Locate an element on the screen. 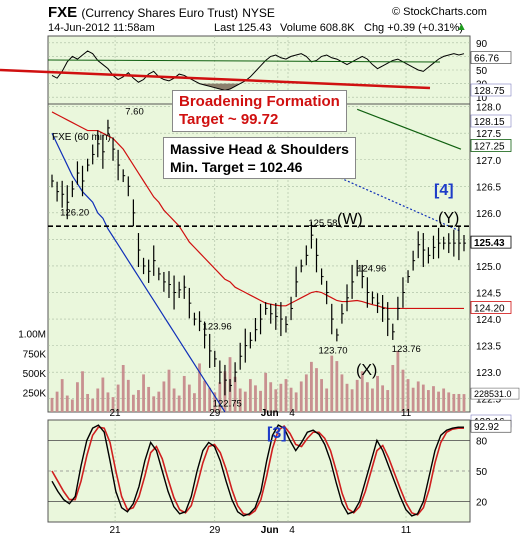 This screenshot has width=520, height=540. volume-value-box is located at coordinates (495, 393).